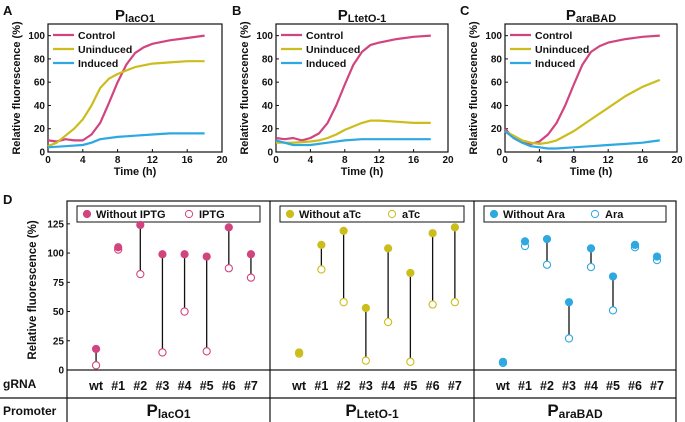  Describe the element at coordinates (140, 19) in the screenshot. I see `chart-title-subscript: lacO1` at that location.